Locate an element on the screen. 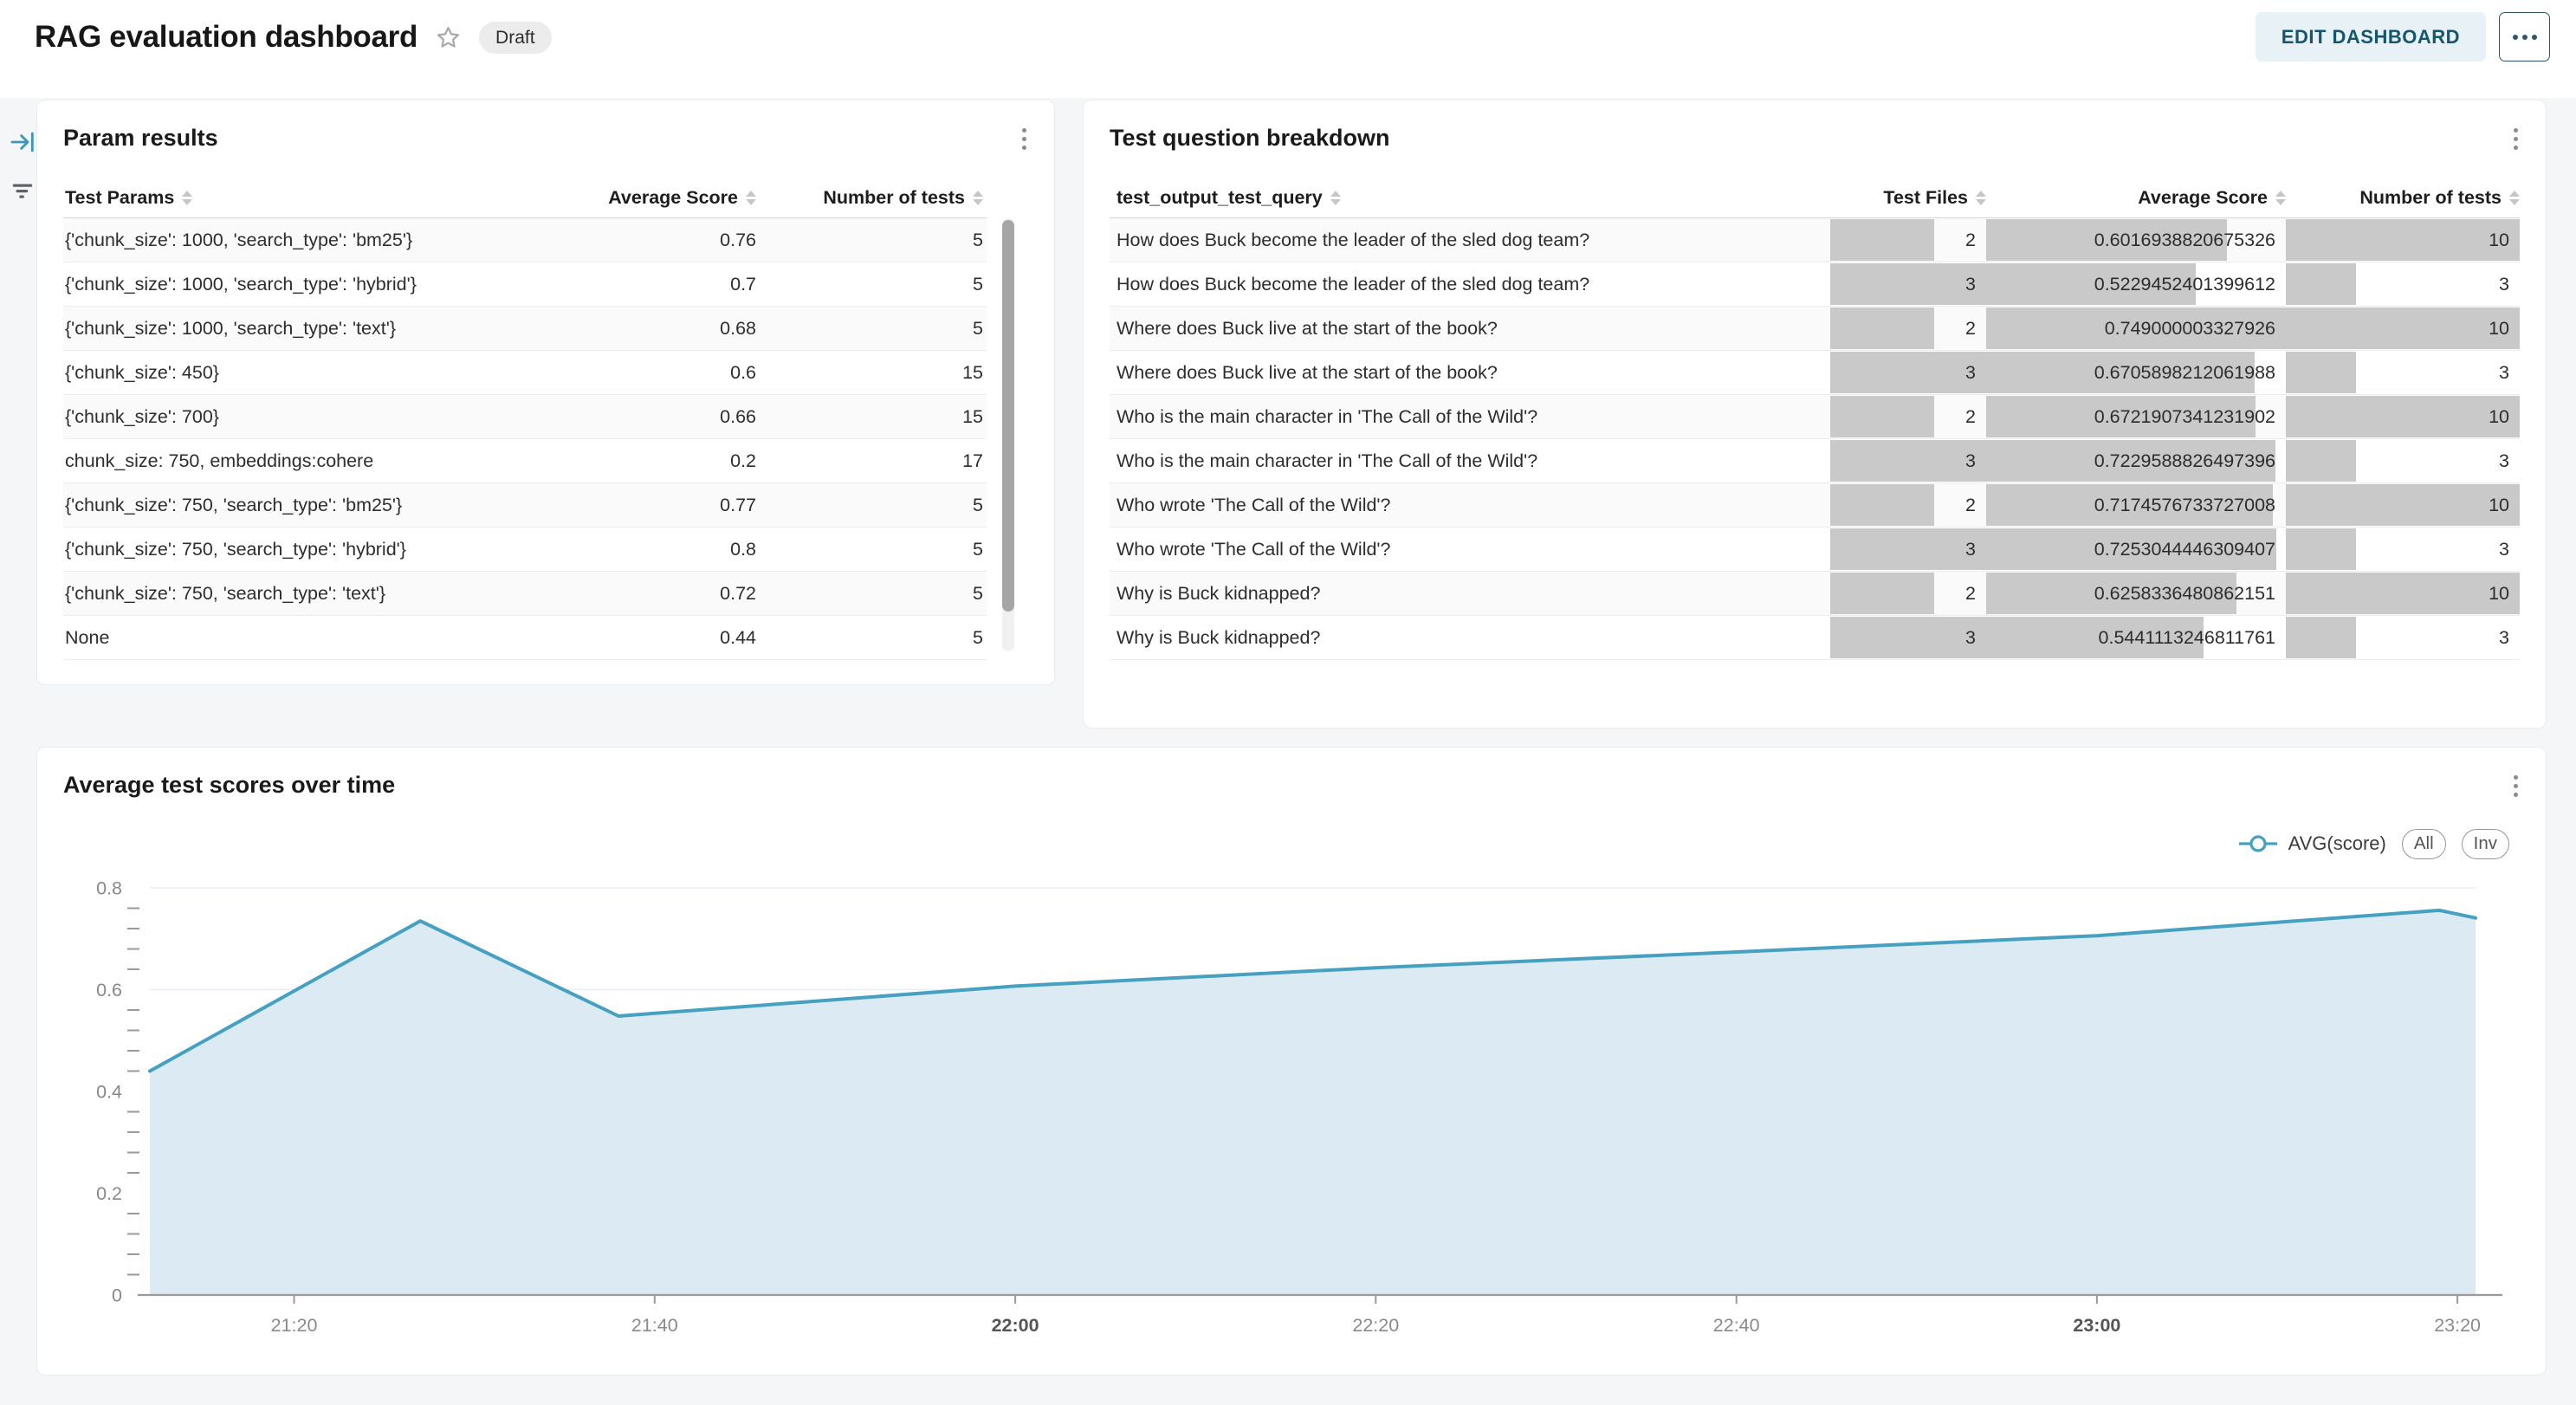 Image resolution: width=2576 pixels, height=1405 pixels. cell-number-of-tests: 3 is located at coordinates (2403, 460).